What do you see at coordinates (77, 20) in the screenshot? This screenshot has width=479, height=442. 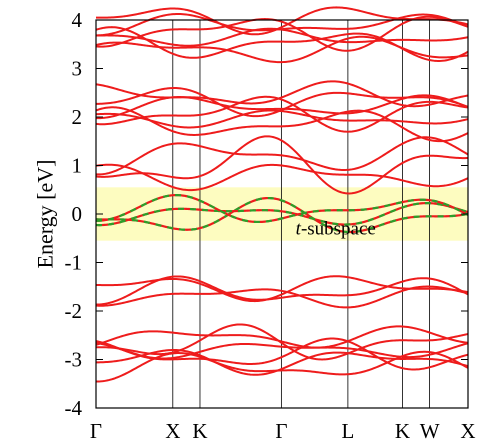 I see `y-tick-label: 4` at bounding box center [77, 20].